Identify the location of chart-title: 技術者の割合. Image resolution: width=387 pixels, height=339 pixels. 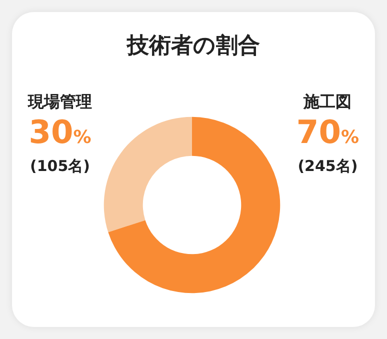
(193, 46).